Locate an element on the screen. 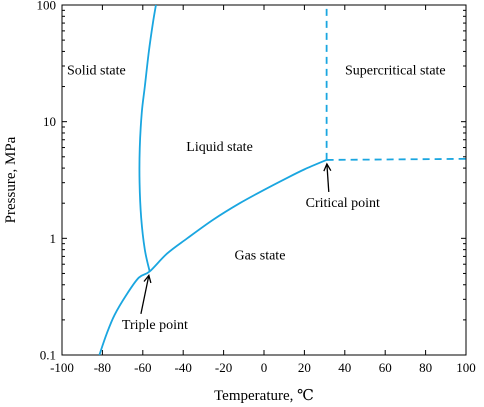 The height and width of the screenshot is (407, 484). y-tick-label: 0.1 is located at coordinates (48, 355).